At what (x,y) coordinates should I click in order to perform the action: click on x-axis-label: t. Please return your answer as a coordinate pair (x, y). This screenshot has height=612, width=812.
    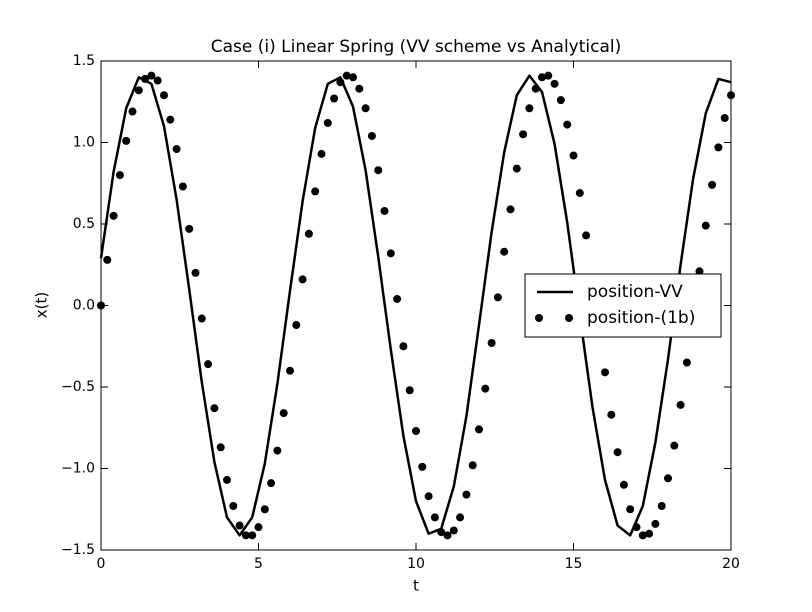
    Looking at the image, I should click on (416, 586).